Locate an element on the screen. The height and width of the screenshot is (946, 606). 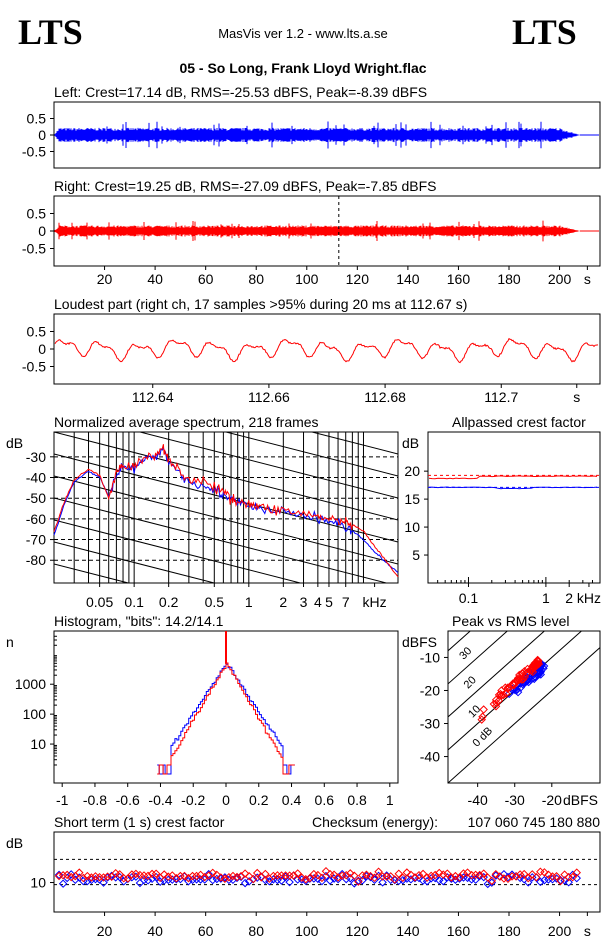
x-tick-label: 180 is located at coordinates (509, 279).